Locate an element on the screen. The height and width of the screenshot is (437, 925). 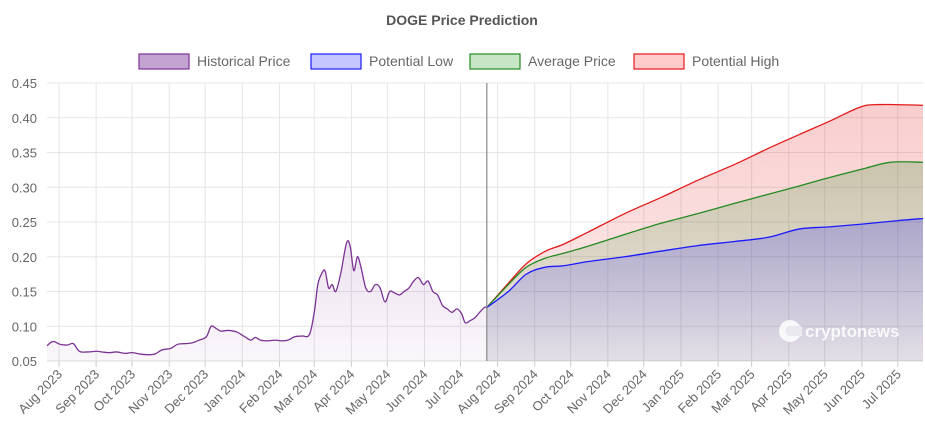
y-axis-ticks: 0.05 0.10 0.15 0.20 0.25 0.30 0.35 0.40 0.45 is located at coordinates (24, 222).